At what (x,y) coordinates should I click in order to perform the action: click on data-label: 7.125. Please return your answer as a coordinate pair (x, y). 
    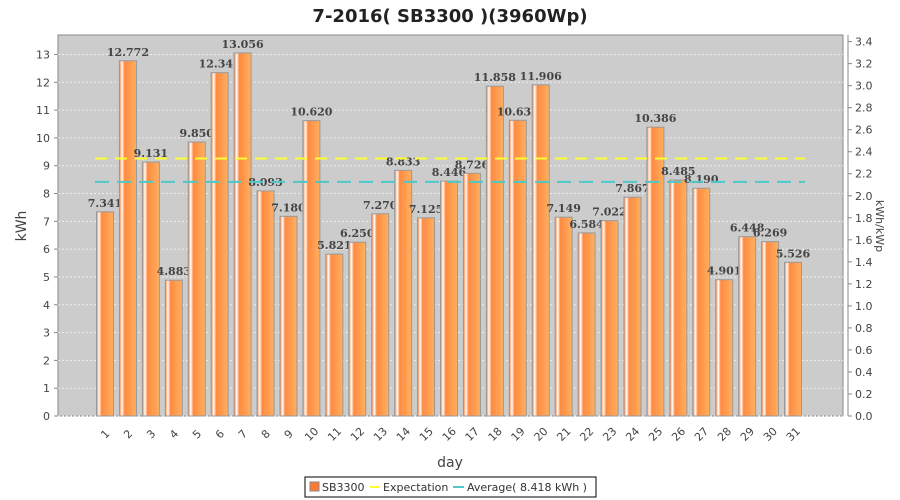
    Looking at the image, I should click on (426, 209).